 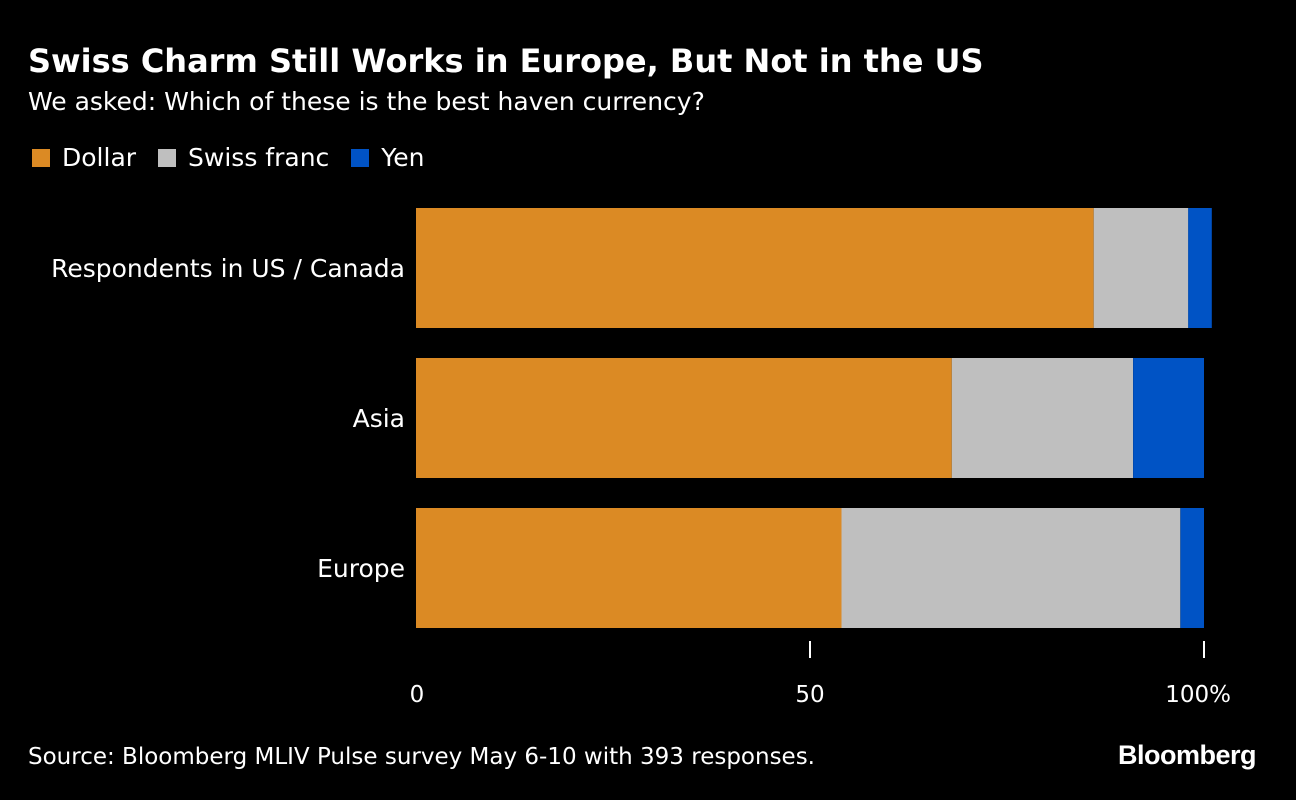 I want to click on bar-respondents-in-us-canada-swiss-franc, so click(x=1141, y=268).